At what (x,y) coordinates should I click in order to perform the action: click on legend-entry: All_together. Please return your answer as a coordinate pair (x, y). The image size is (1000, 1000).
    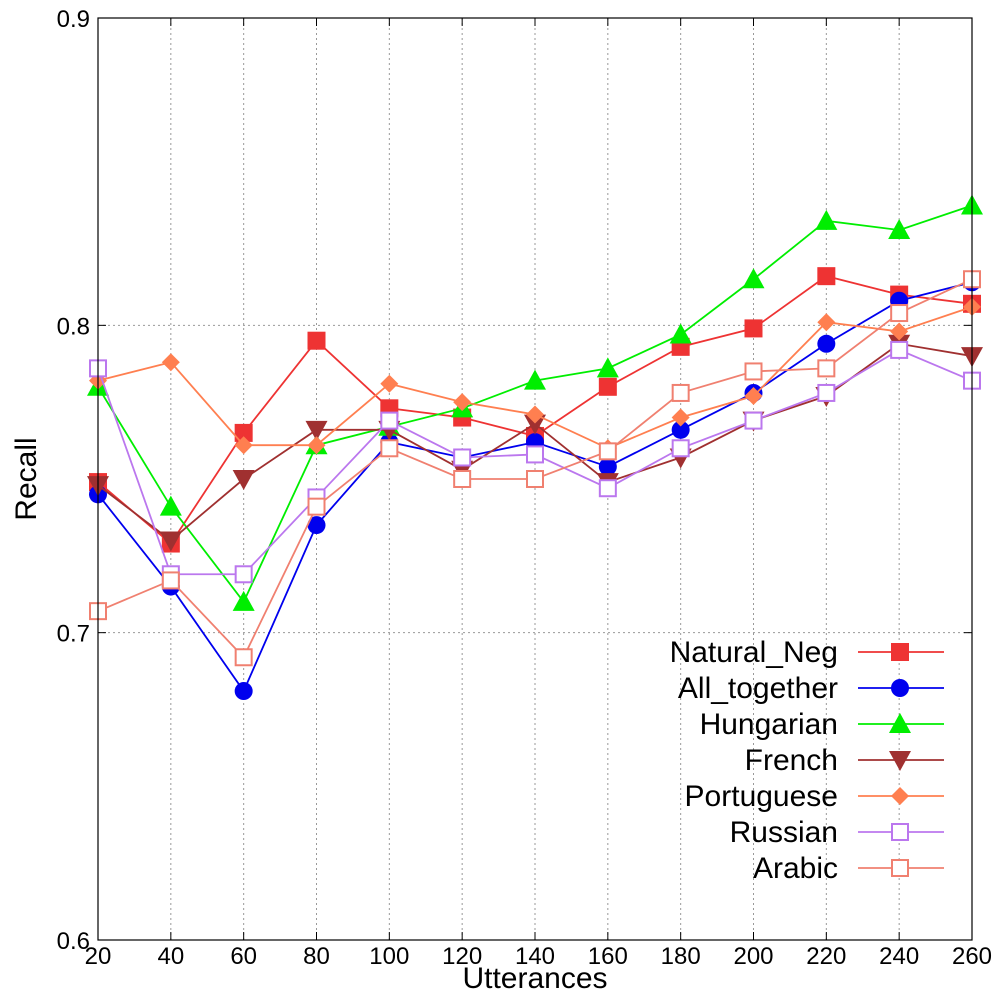
    Looking at the image, I should click on (811, 688).